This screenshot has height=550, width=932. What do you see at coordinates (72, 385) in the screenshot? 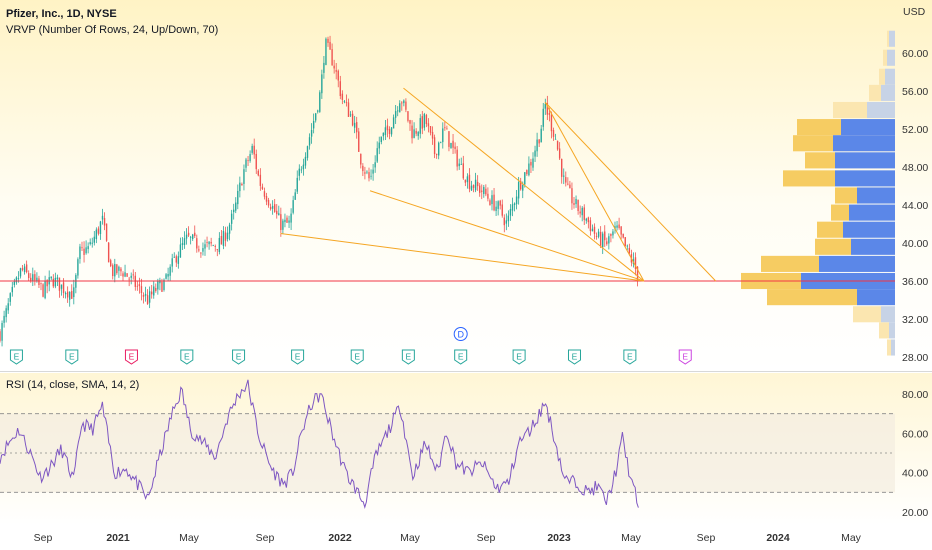
I see `rsi-title: RSI (14, close, SMA, 14, 2)` at bounding box center [72, 385].